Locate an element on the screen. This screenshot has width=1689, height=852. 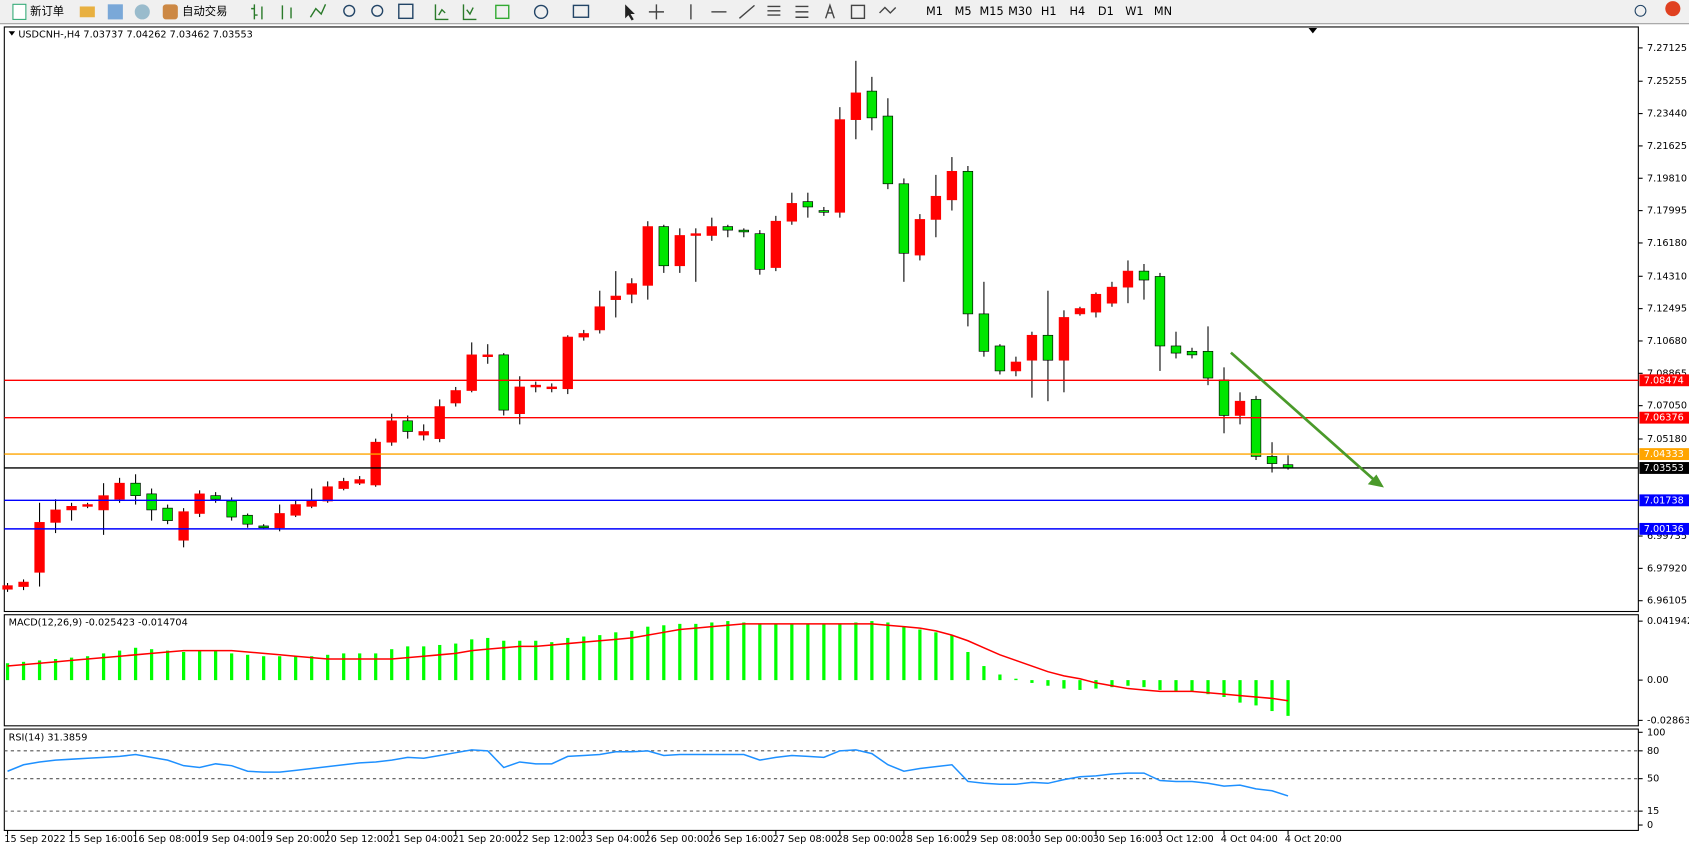
timeframe-button: W1 is located at coordinates (1134, 11).